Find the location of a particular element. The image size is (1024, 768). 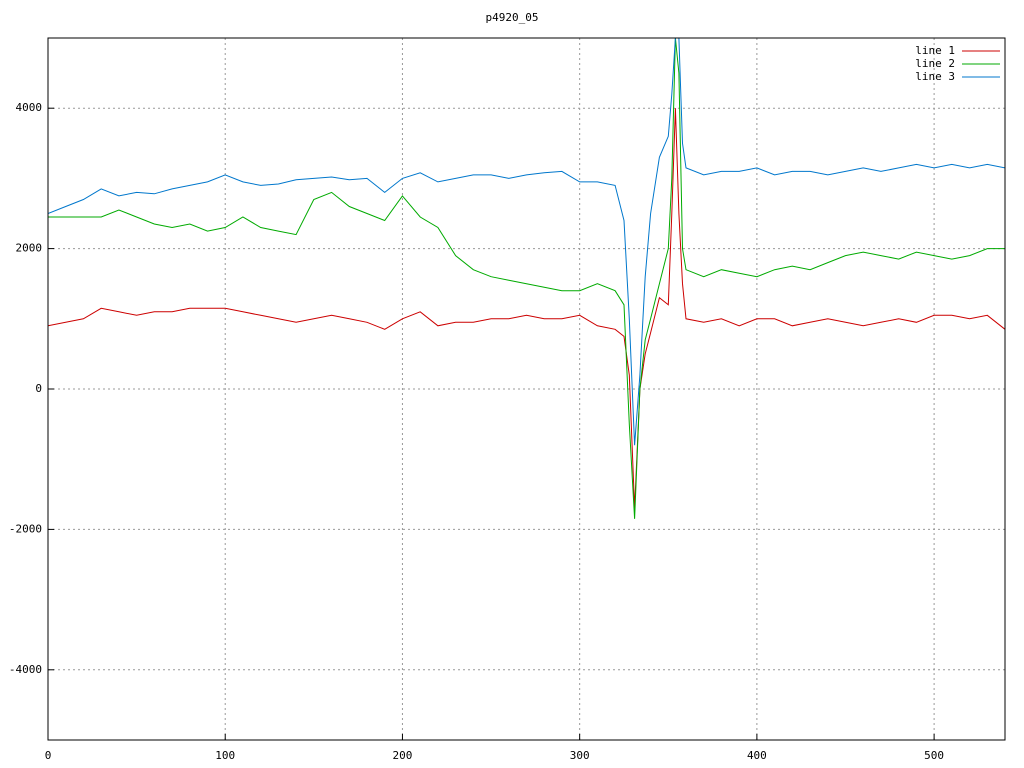

y-tick-label: -4000 is located at coordinates (25, 669).